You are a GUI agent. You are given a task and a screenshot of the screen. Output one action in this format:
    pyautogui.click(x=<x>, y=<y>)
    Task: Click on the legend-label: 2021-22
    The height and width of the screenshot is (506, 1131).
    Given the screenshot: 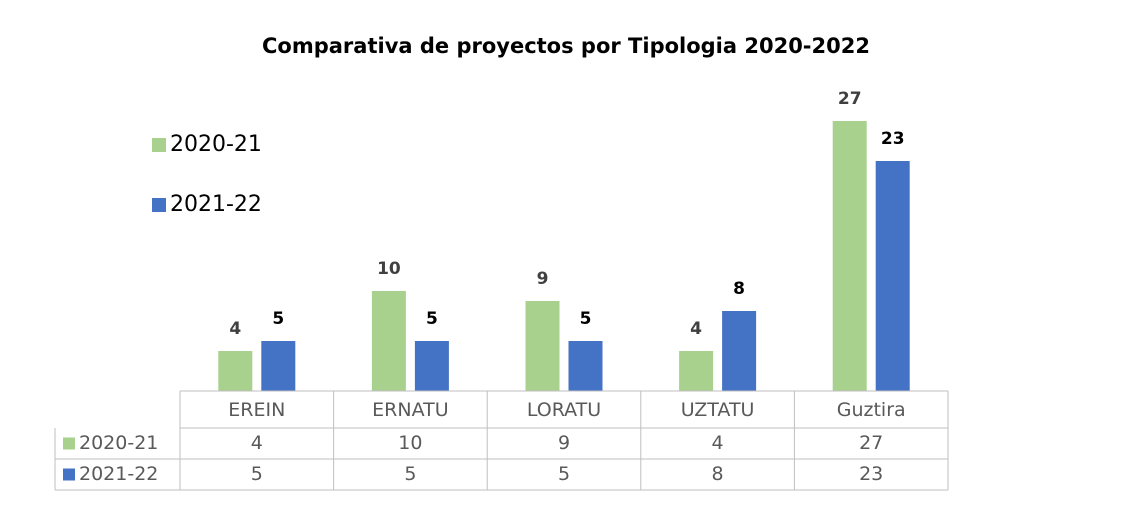 What is the action you would take?
    pyautogui.click(x=216, y=204)
    